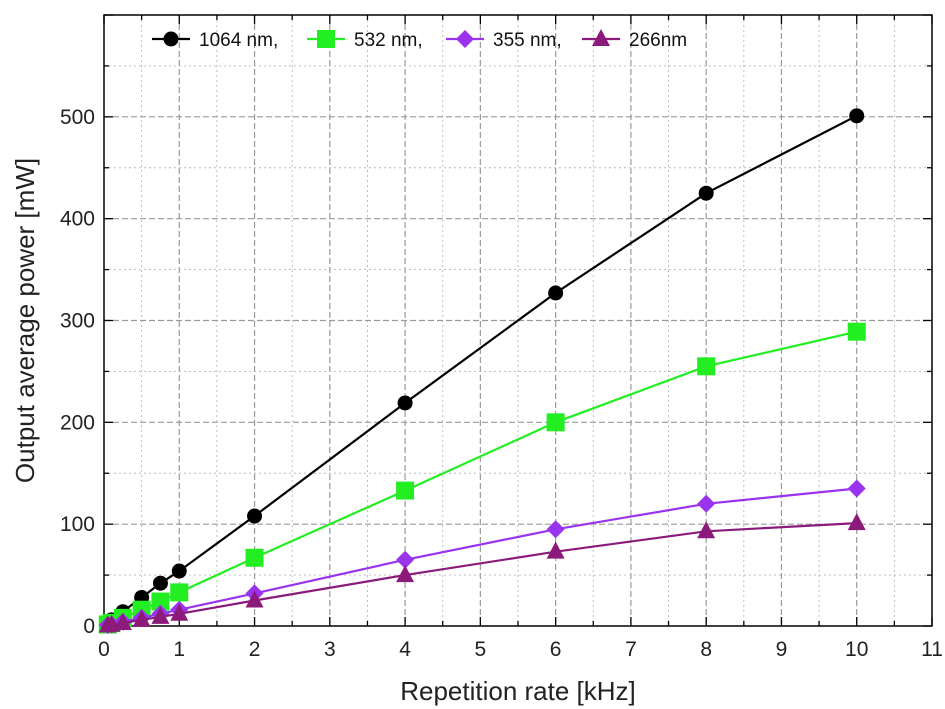 The image size is (945, 709). I want to click on legend-item: 355 nm,, so click(504, 40).